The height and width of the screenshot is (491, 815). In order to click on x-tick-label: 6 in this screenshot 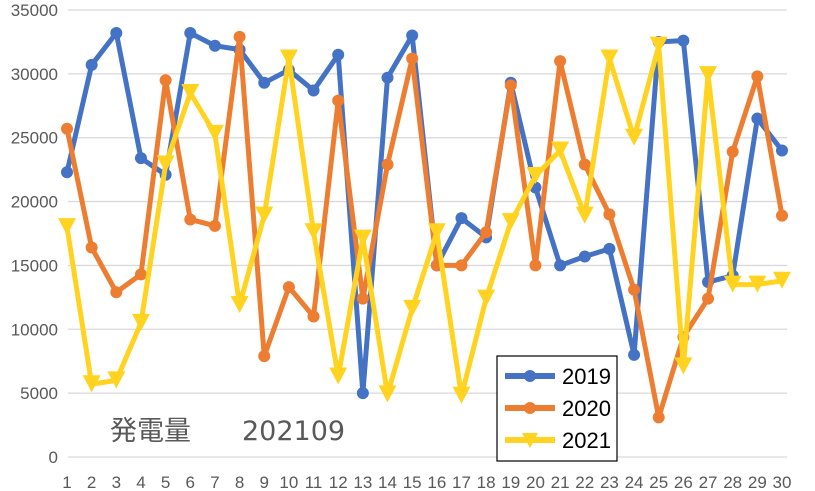, I will do `click(190, 482)`.